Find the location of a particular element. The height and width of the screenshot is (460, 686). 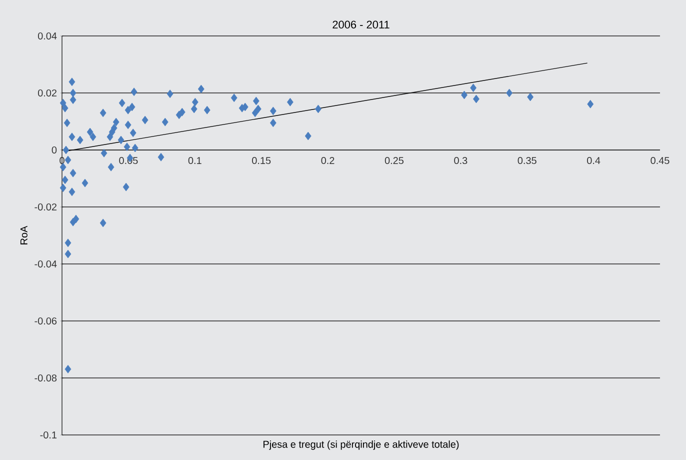

y-tick-label: -0.08 is located at coordinates (45, 378).